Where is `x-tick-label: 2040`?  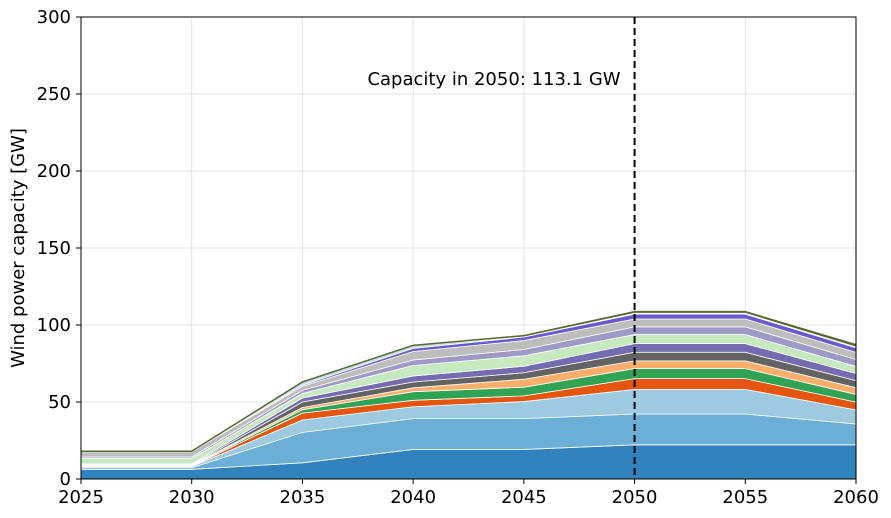
x-tick-label: 2040 is located at coordinates (413, 497).